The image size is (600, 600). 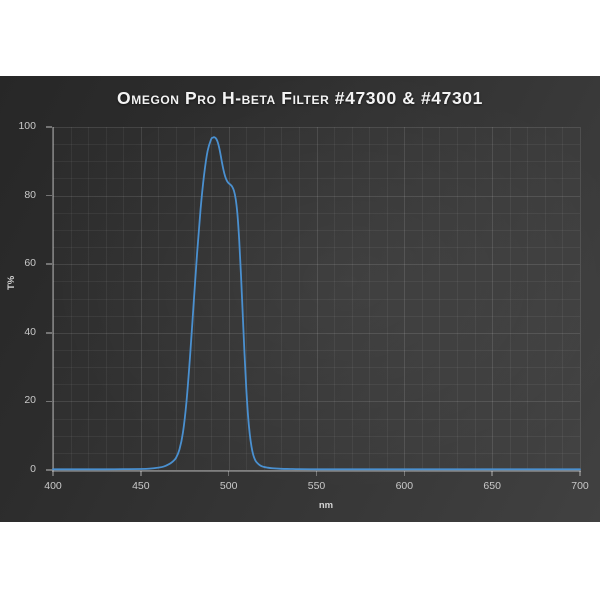 What do you see at coordinates (141, 486) in the screenshot?
I see `x-tick-label: 450` at bounding box center [141, 486].